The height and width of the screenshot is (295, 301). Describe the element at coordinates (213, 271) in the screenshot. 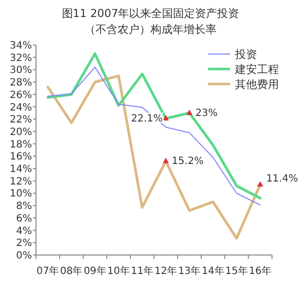

I see `x-tick-label: 14年` at that location.